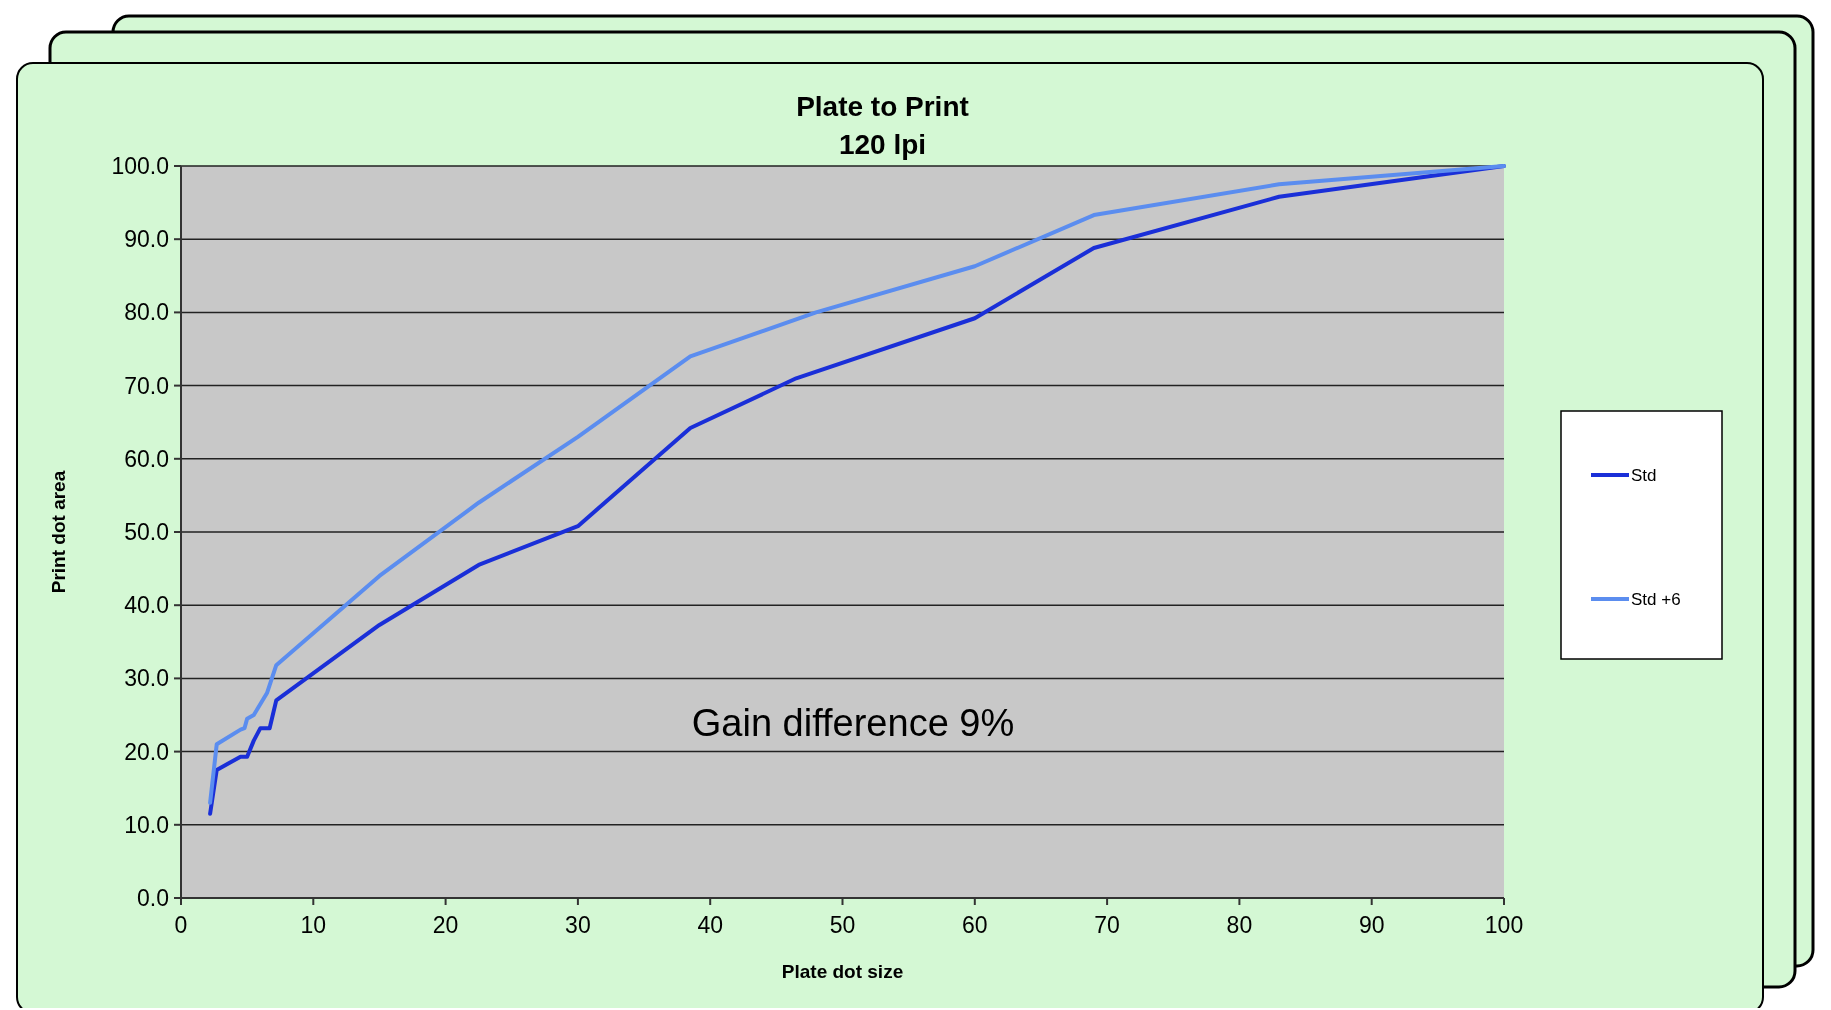  Describe the element at coordinates (146, 678) in the screenshot. I see `y-tick-label: 30.0` at that location.